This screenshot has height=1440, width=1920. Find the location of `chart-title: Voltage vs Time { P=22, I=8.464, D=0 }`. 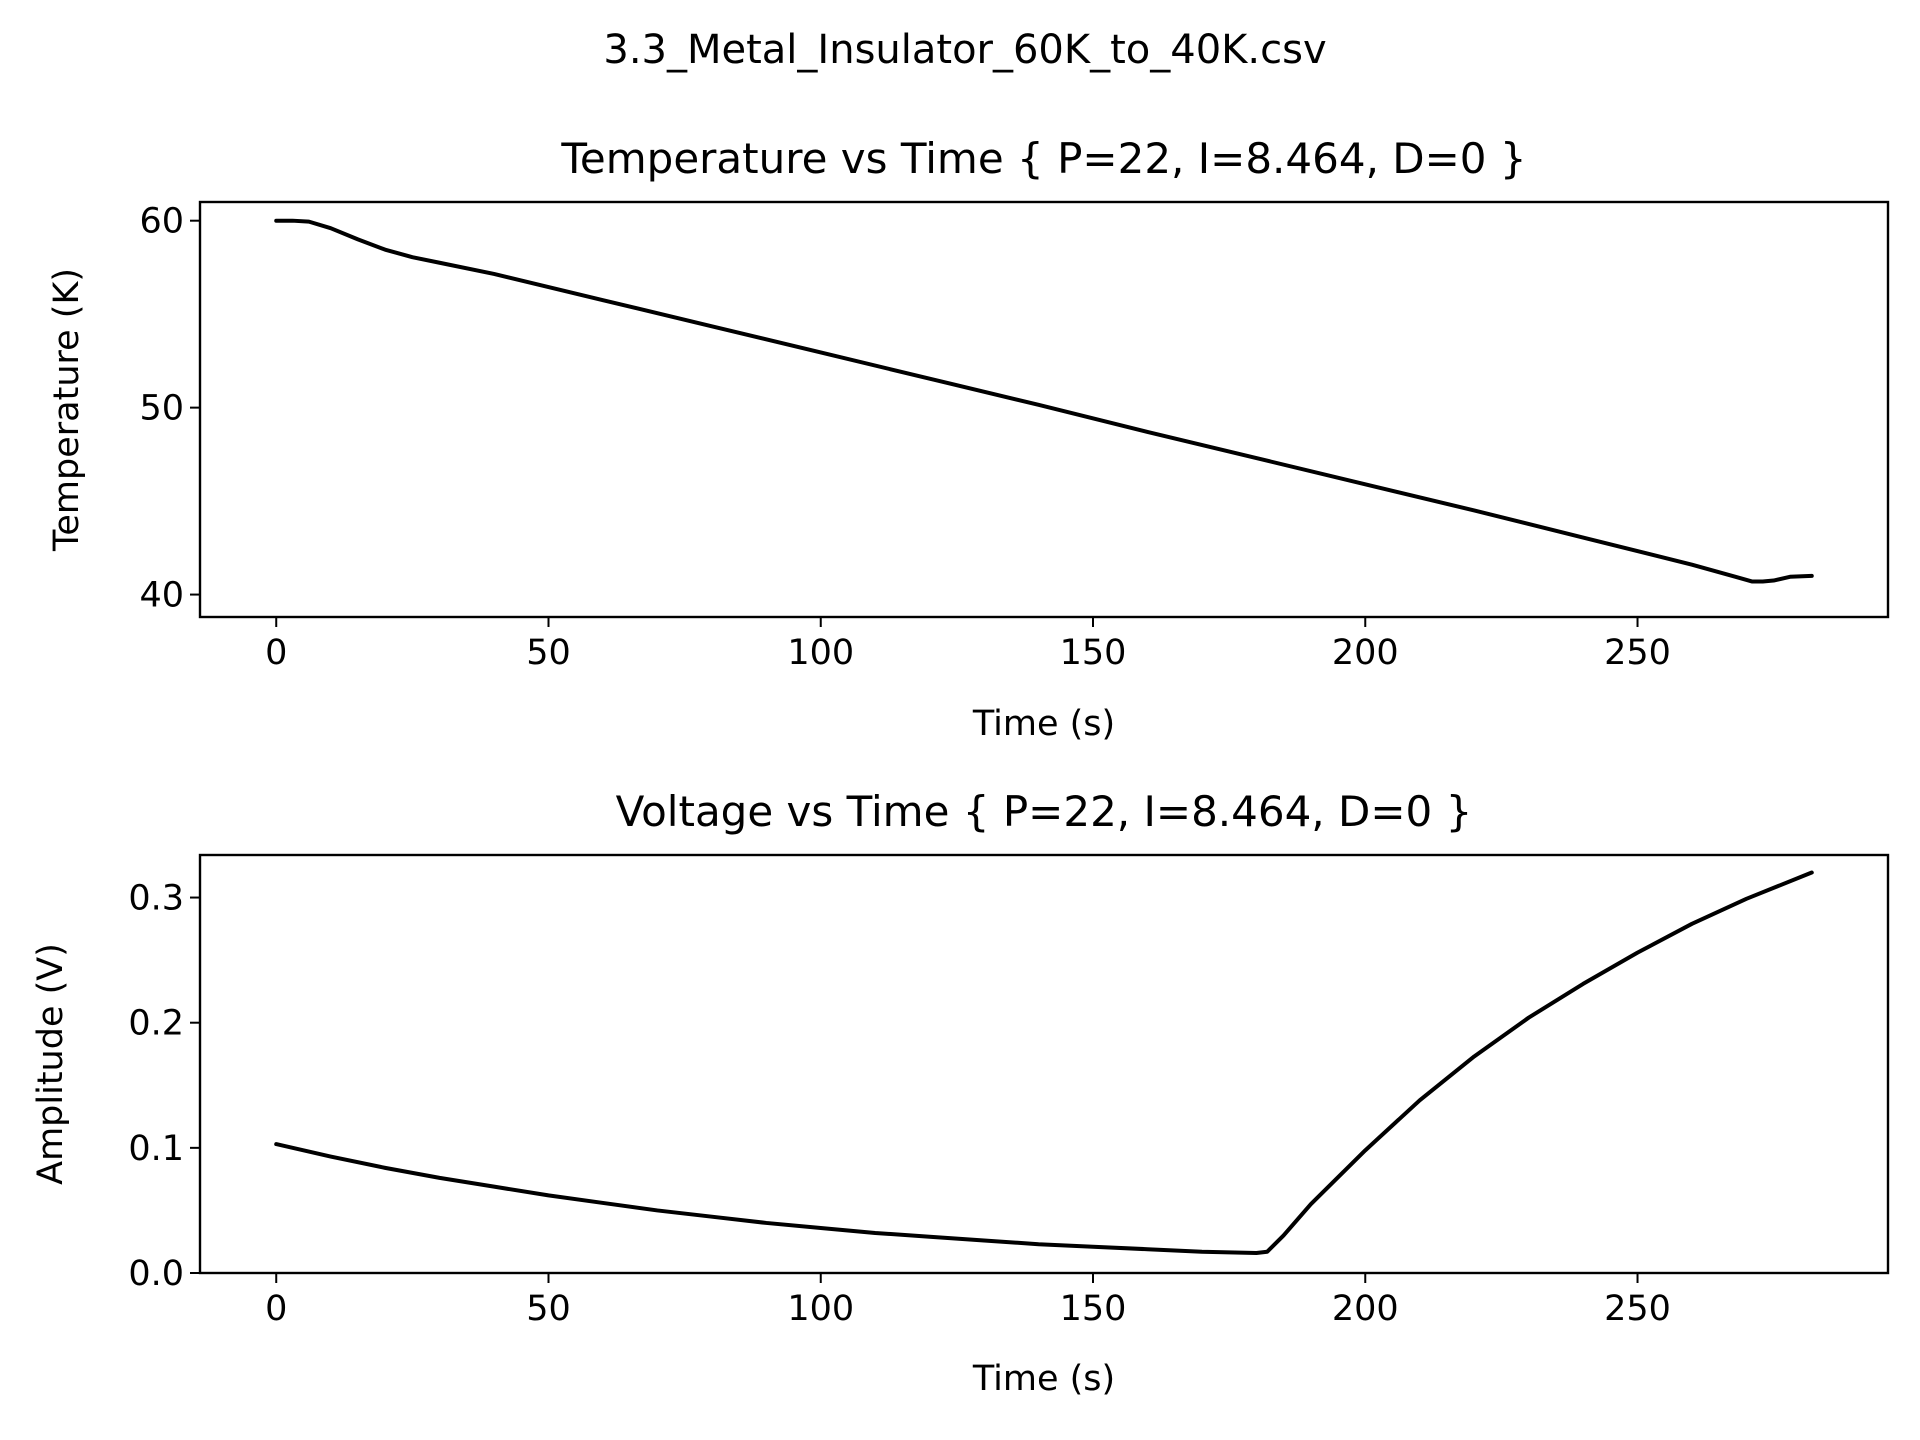

chart-title: Voltage vs Time { P=22, I=8.464, D=0 } is located at coordinates (1044, 811).